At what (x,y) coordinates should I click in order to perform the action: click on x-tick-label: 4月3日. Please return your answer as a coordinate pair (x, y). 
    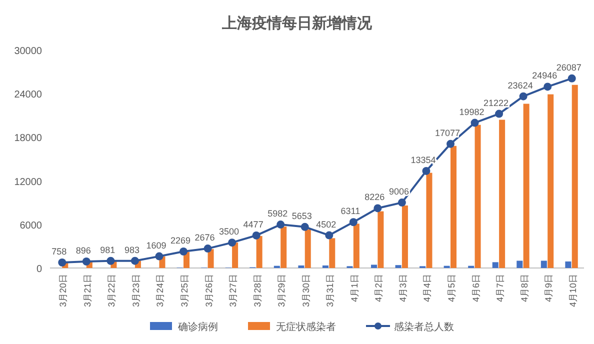
    Looking at the image, I should click on (403, 288).